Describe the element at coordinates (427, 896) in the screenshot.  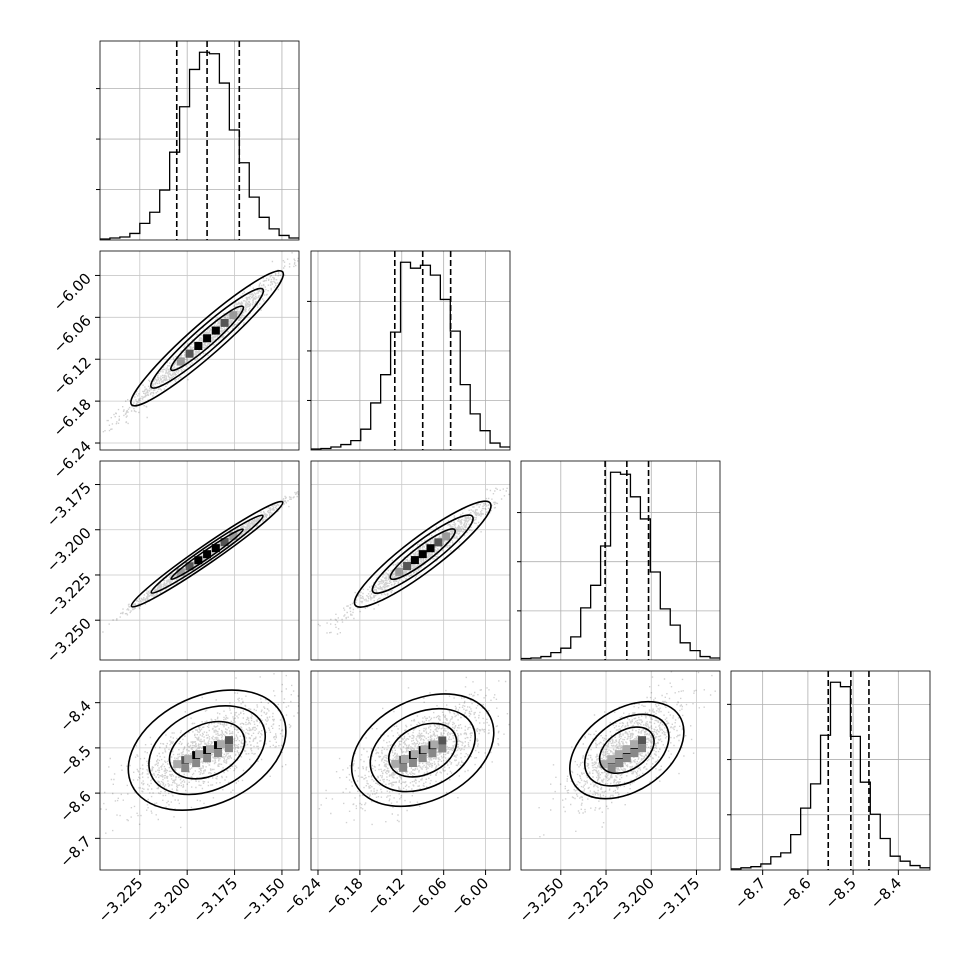
I see `x-tick-label: −6.06` at that location.